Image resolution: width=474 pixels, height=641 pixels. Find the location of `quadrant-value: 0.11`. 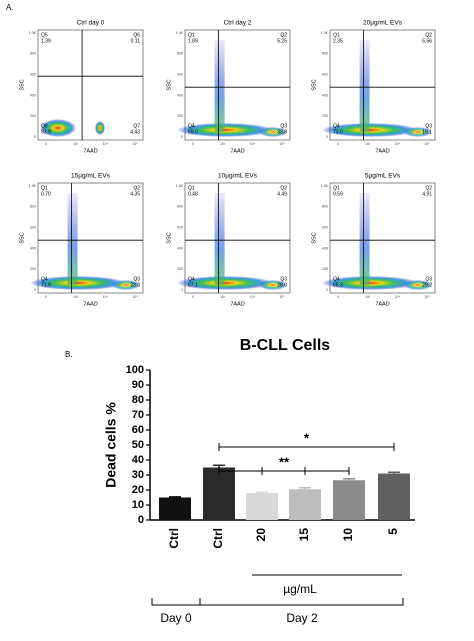

quadrant-value: 0.11 is located at coordinates (136, 41).